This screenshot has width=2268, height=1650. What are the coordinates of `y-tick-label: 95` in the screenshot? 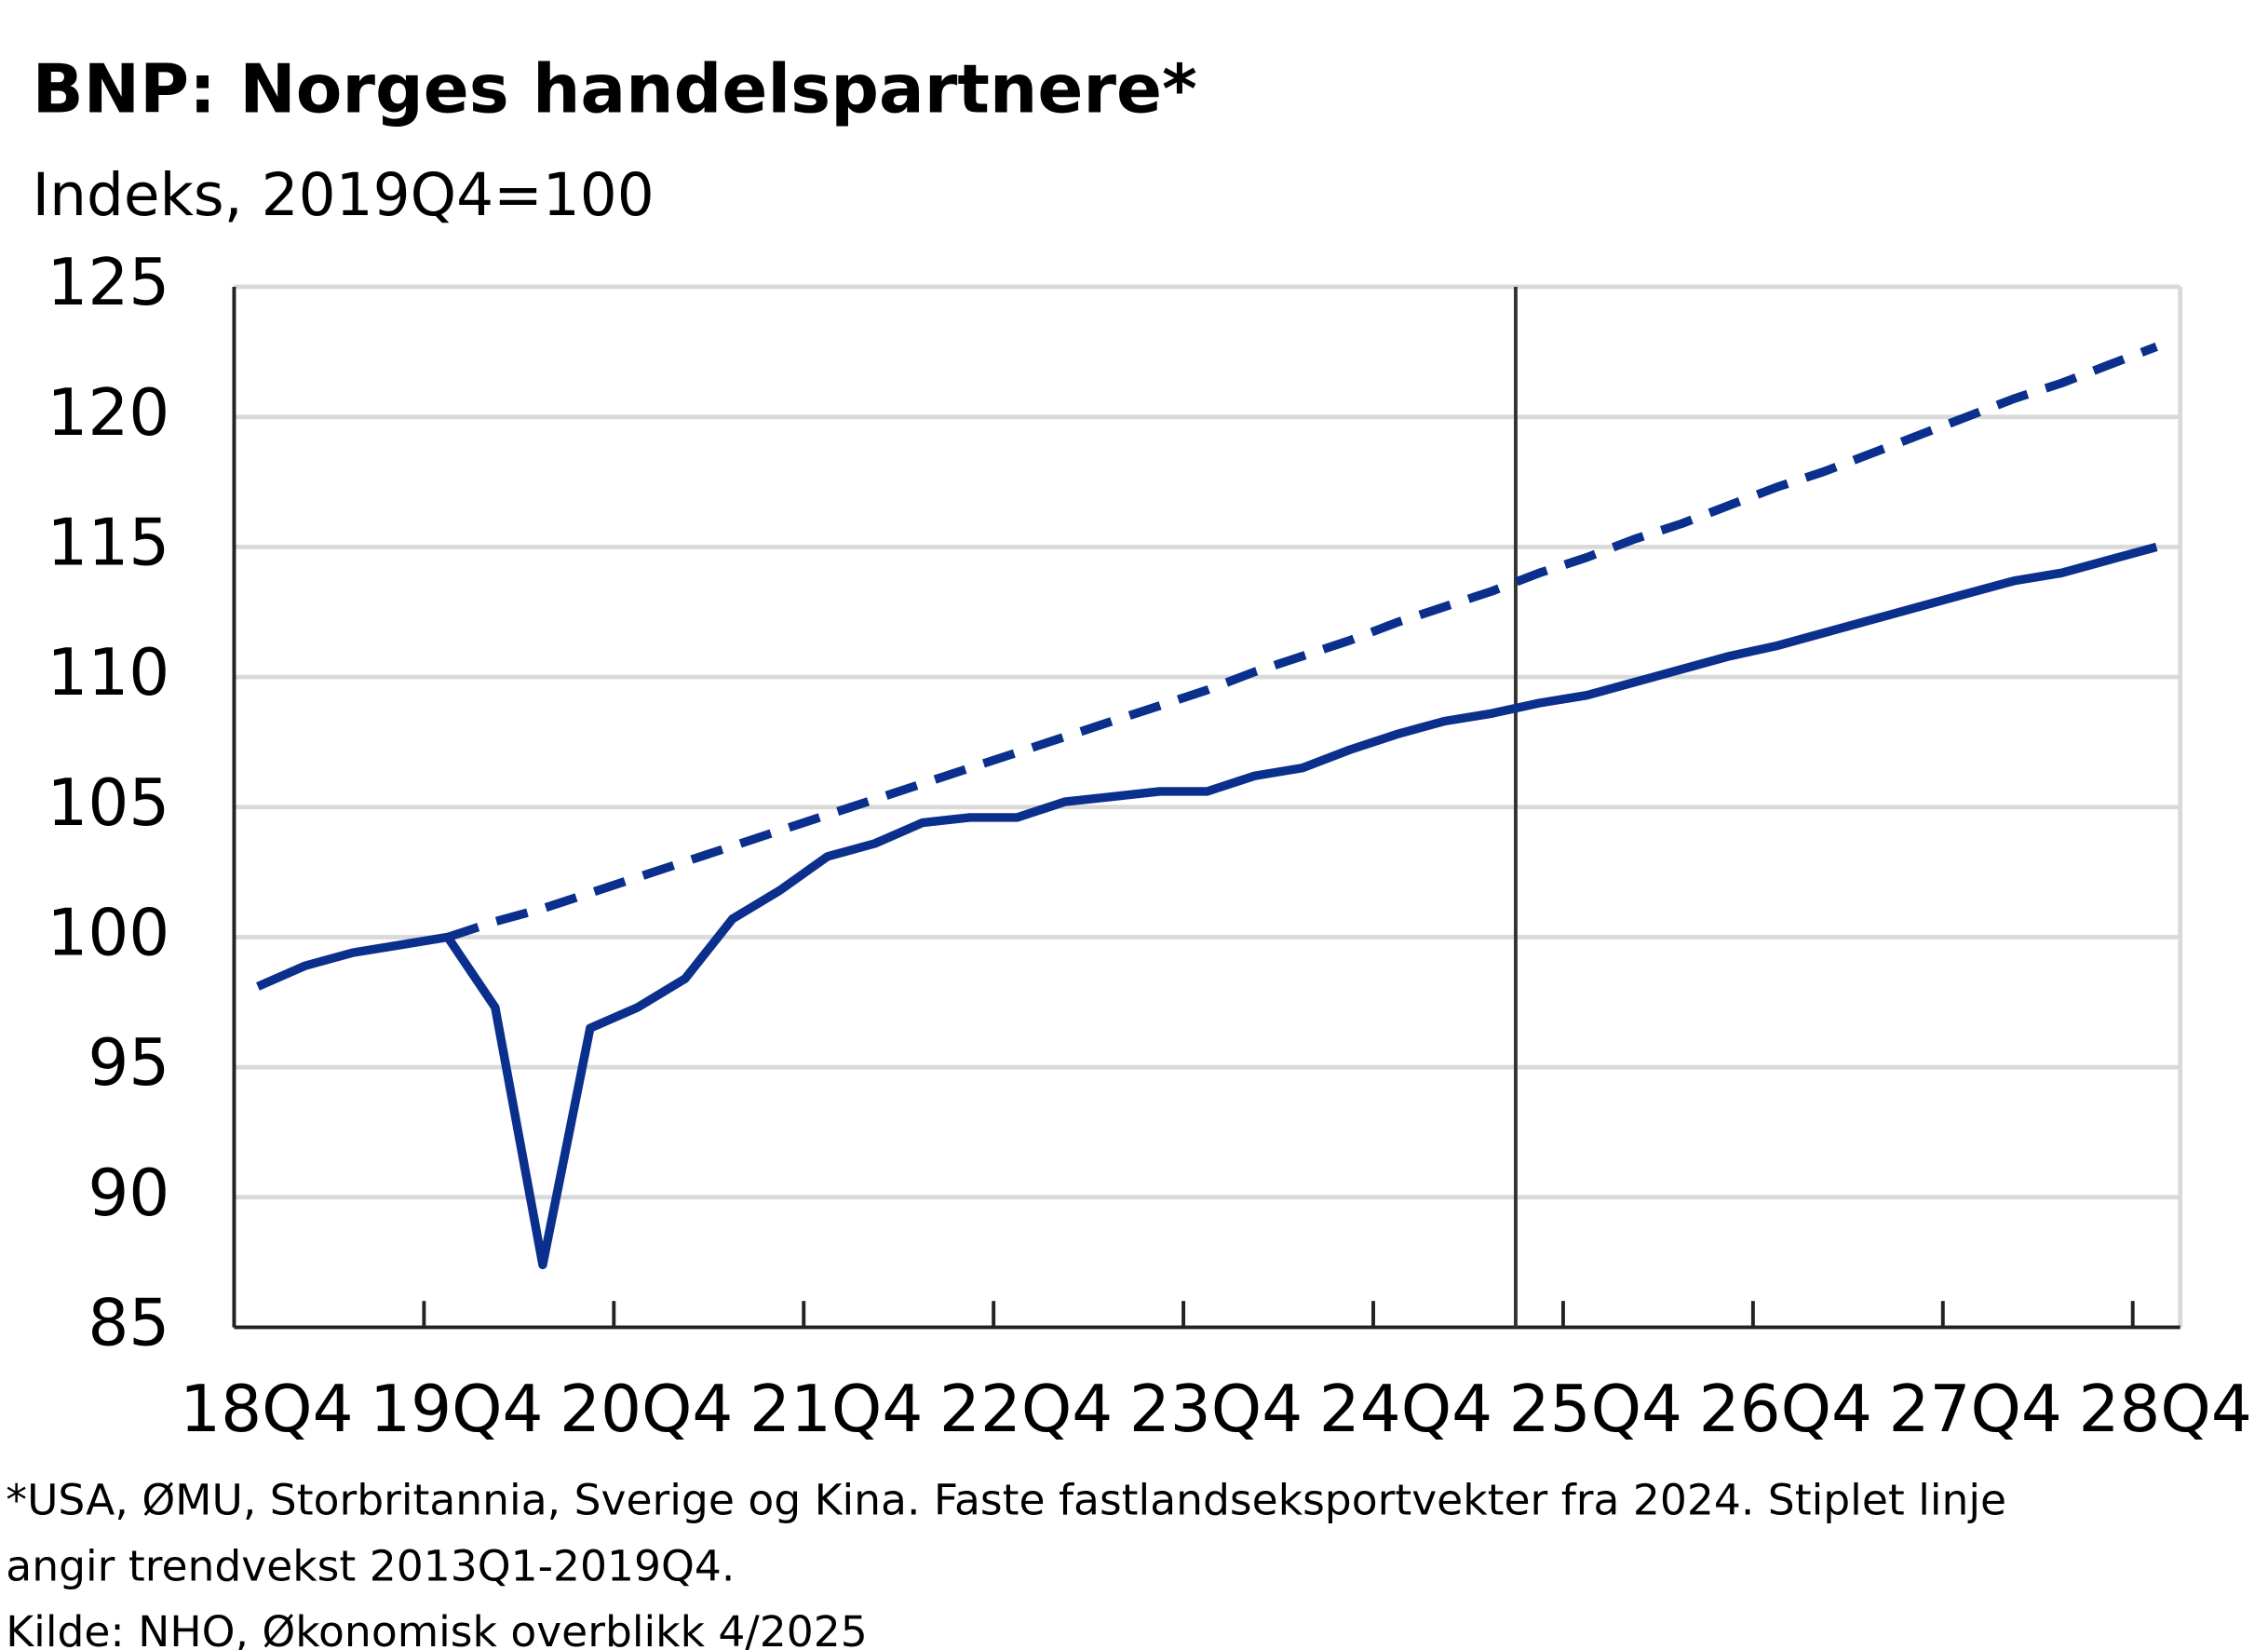 It's located at (128, 1064).